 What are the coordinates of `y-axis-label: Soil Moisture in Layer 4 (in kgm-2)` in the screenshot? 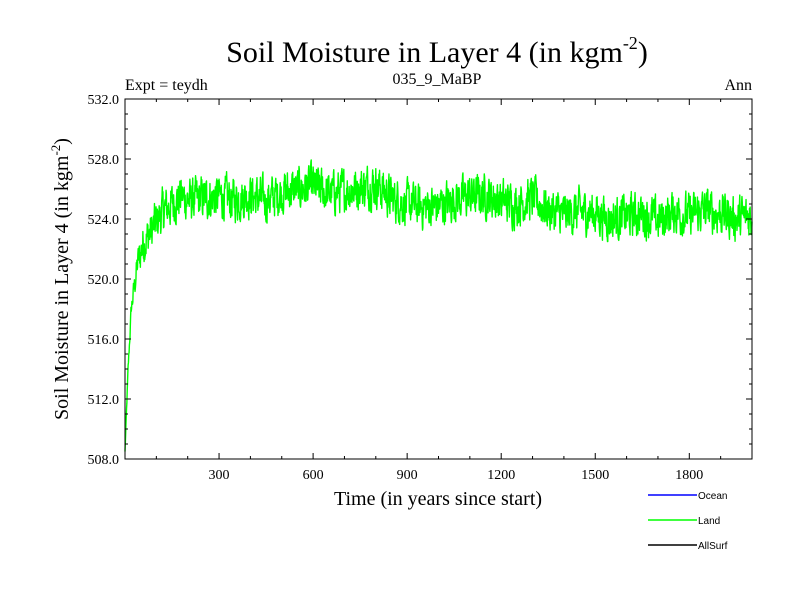 It's located at (60, 279).